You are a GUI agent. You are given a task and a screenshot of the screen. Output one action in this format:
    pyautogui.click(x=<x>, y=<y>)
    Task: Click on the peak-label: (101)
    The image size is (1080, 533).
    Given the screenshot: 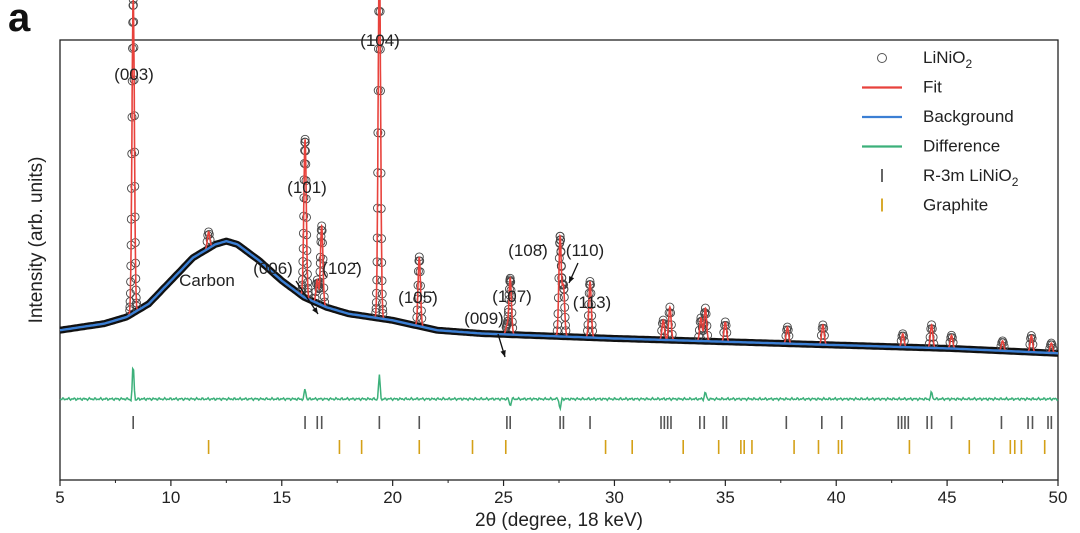 What is the action you would take?
    pyautogui.click(x=307, y=187)
    